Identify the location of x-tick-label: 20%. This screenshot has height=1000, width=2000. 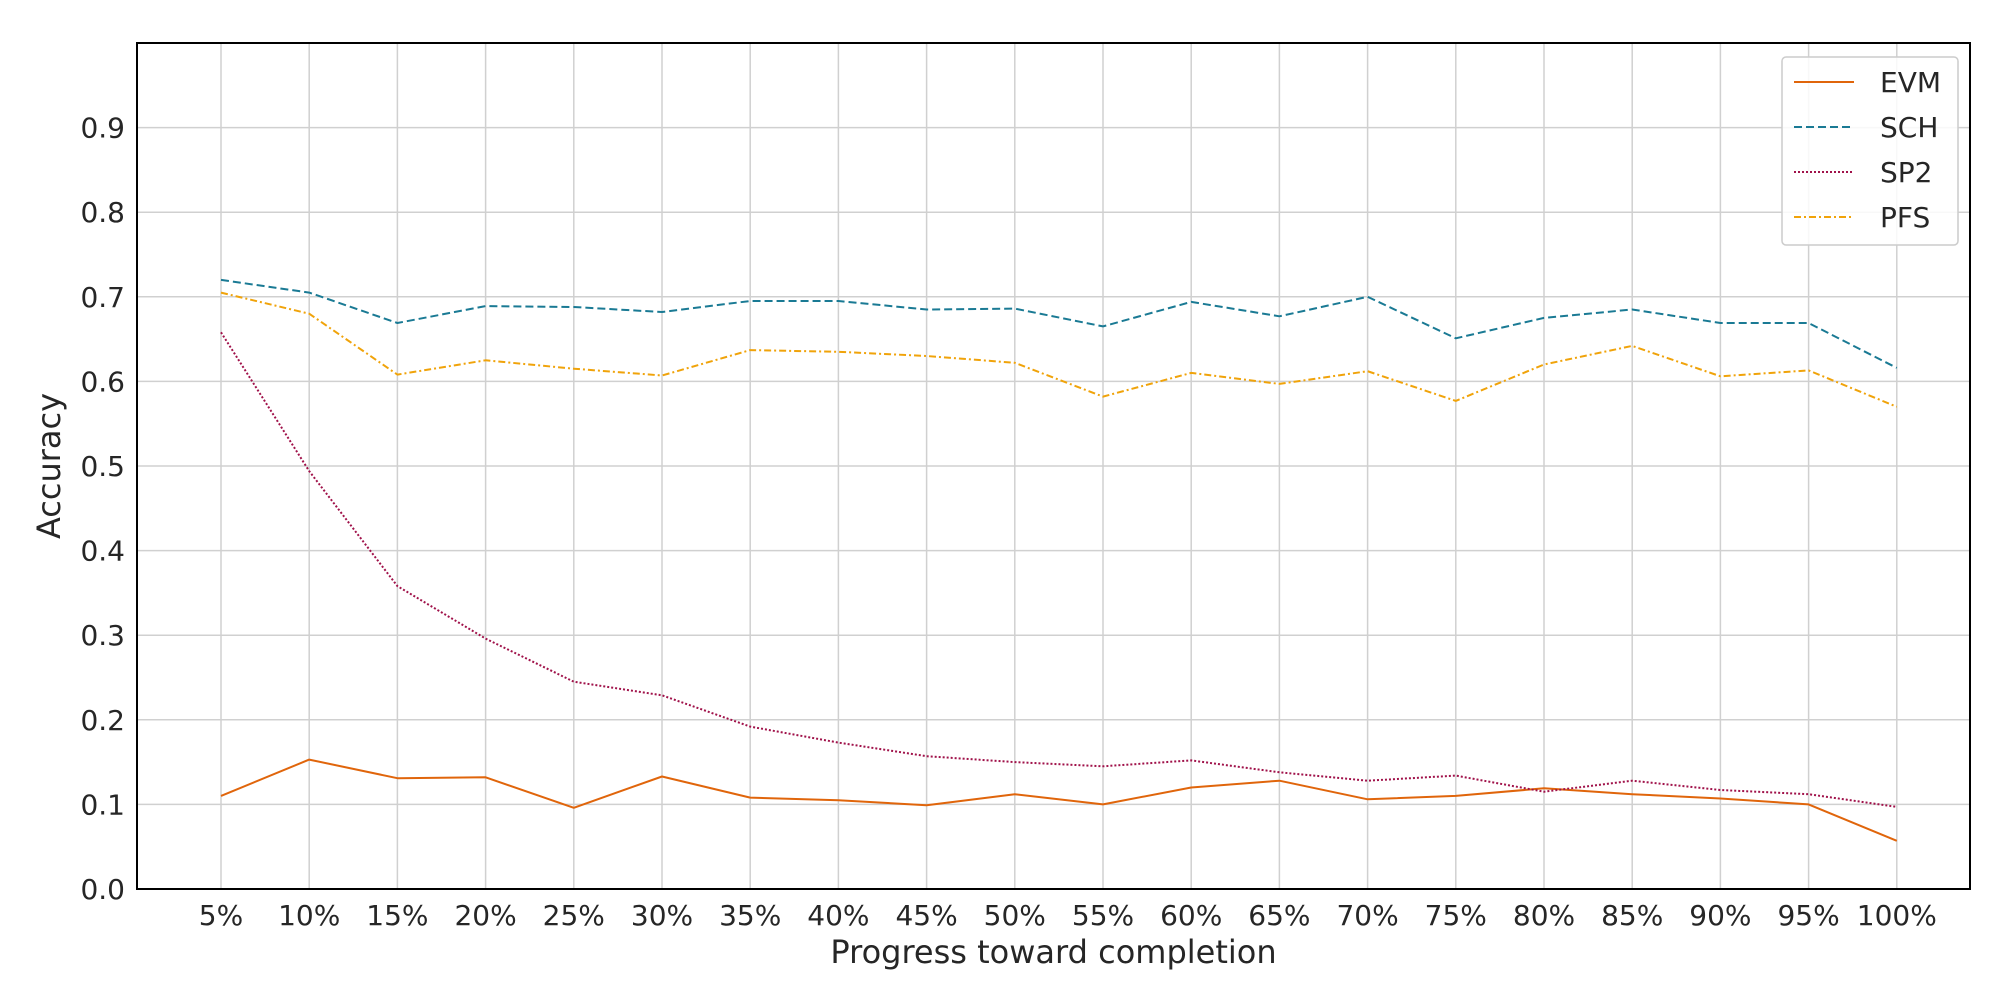
(485, 915).